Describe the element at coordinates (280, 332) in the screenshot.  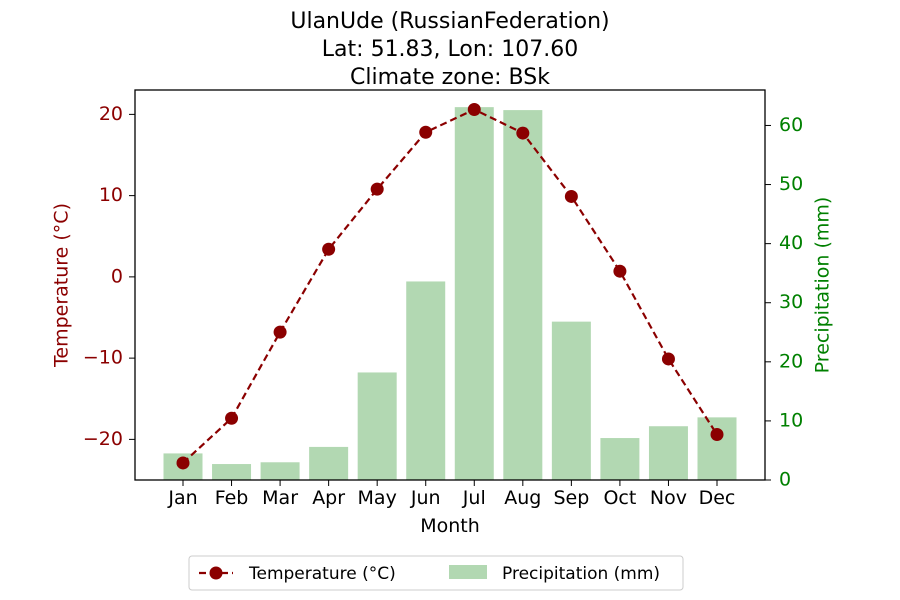
I see `temperature-point-mar` at that location.